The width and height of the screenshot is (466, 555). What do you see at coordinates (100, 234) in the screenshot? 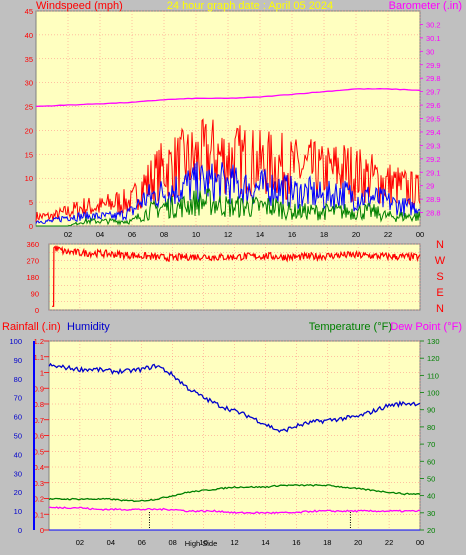
I see `wind-x-tick: 04` at bounding box center [100, 234].